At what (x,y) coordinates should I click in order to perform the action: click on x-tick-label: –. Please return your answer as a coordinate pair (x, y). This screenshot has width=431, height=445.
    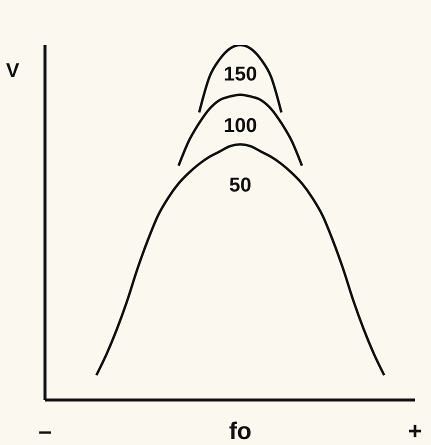
    Looking at the image, I should click on (45, 431).